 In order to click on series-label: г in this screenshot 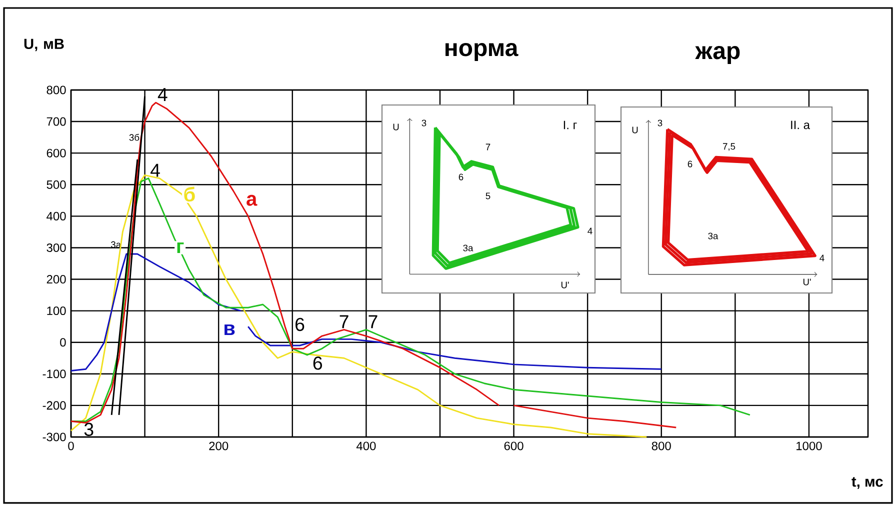, I will do `click(180, 247)`.